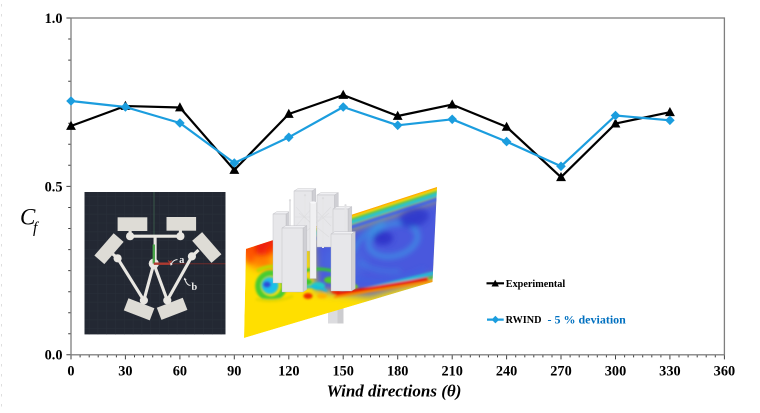 Image resolution: width=760 pixels, height=413 pixels. Describe the element at coordinates (724, 371) in the screenshot. I see `svg-text: 360` at that location.